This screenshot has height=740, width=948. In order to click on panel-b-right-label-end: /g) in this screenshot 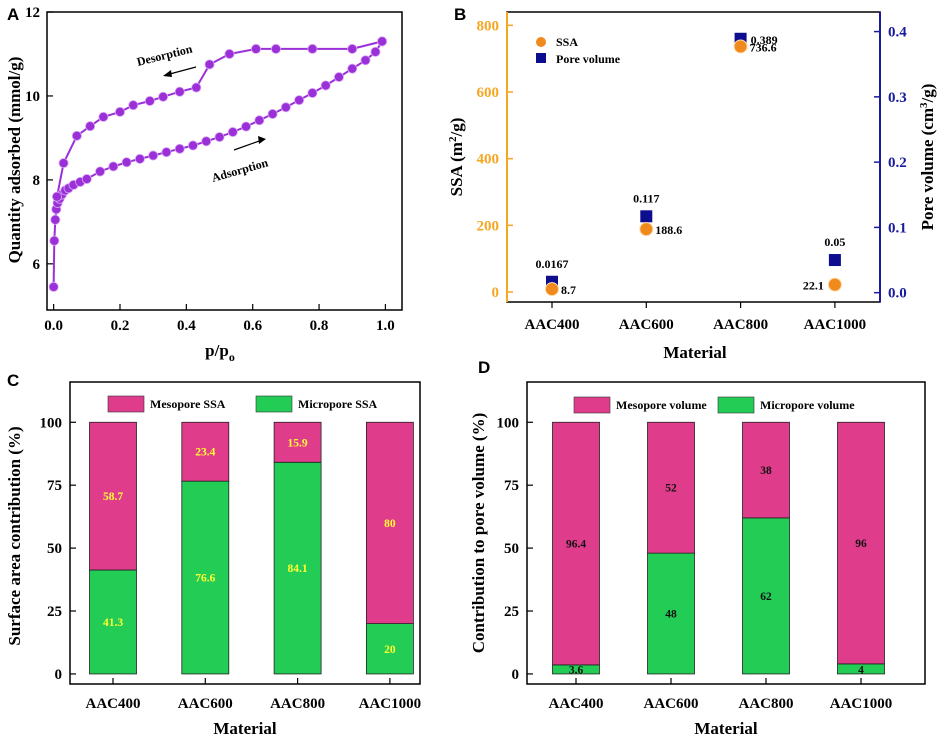, I will do `click(927, 94)`.